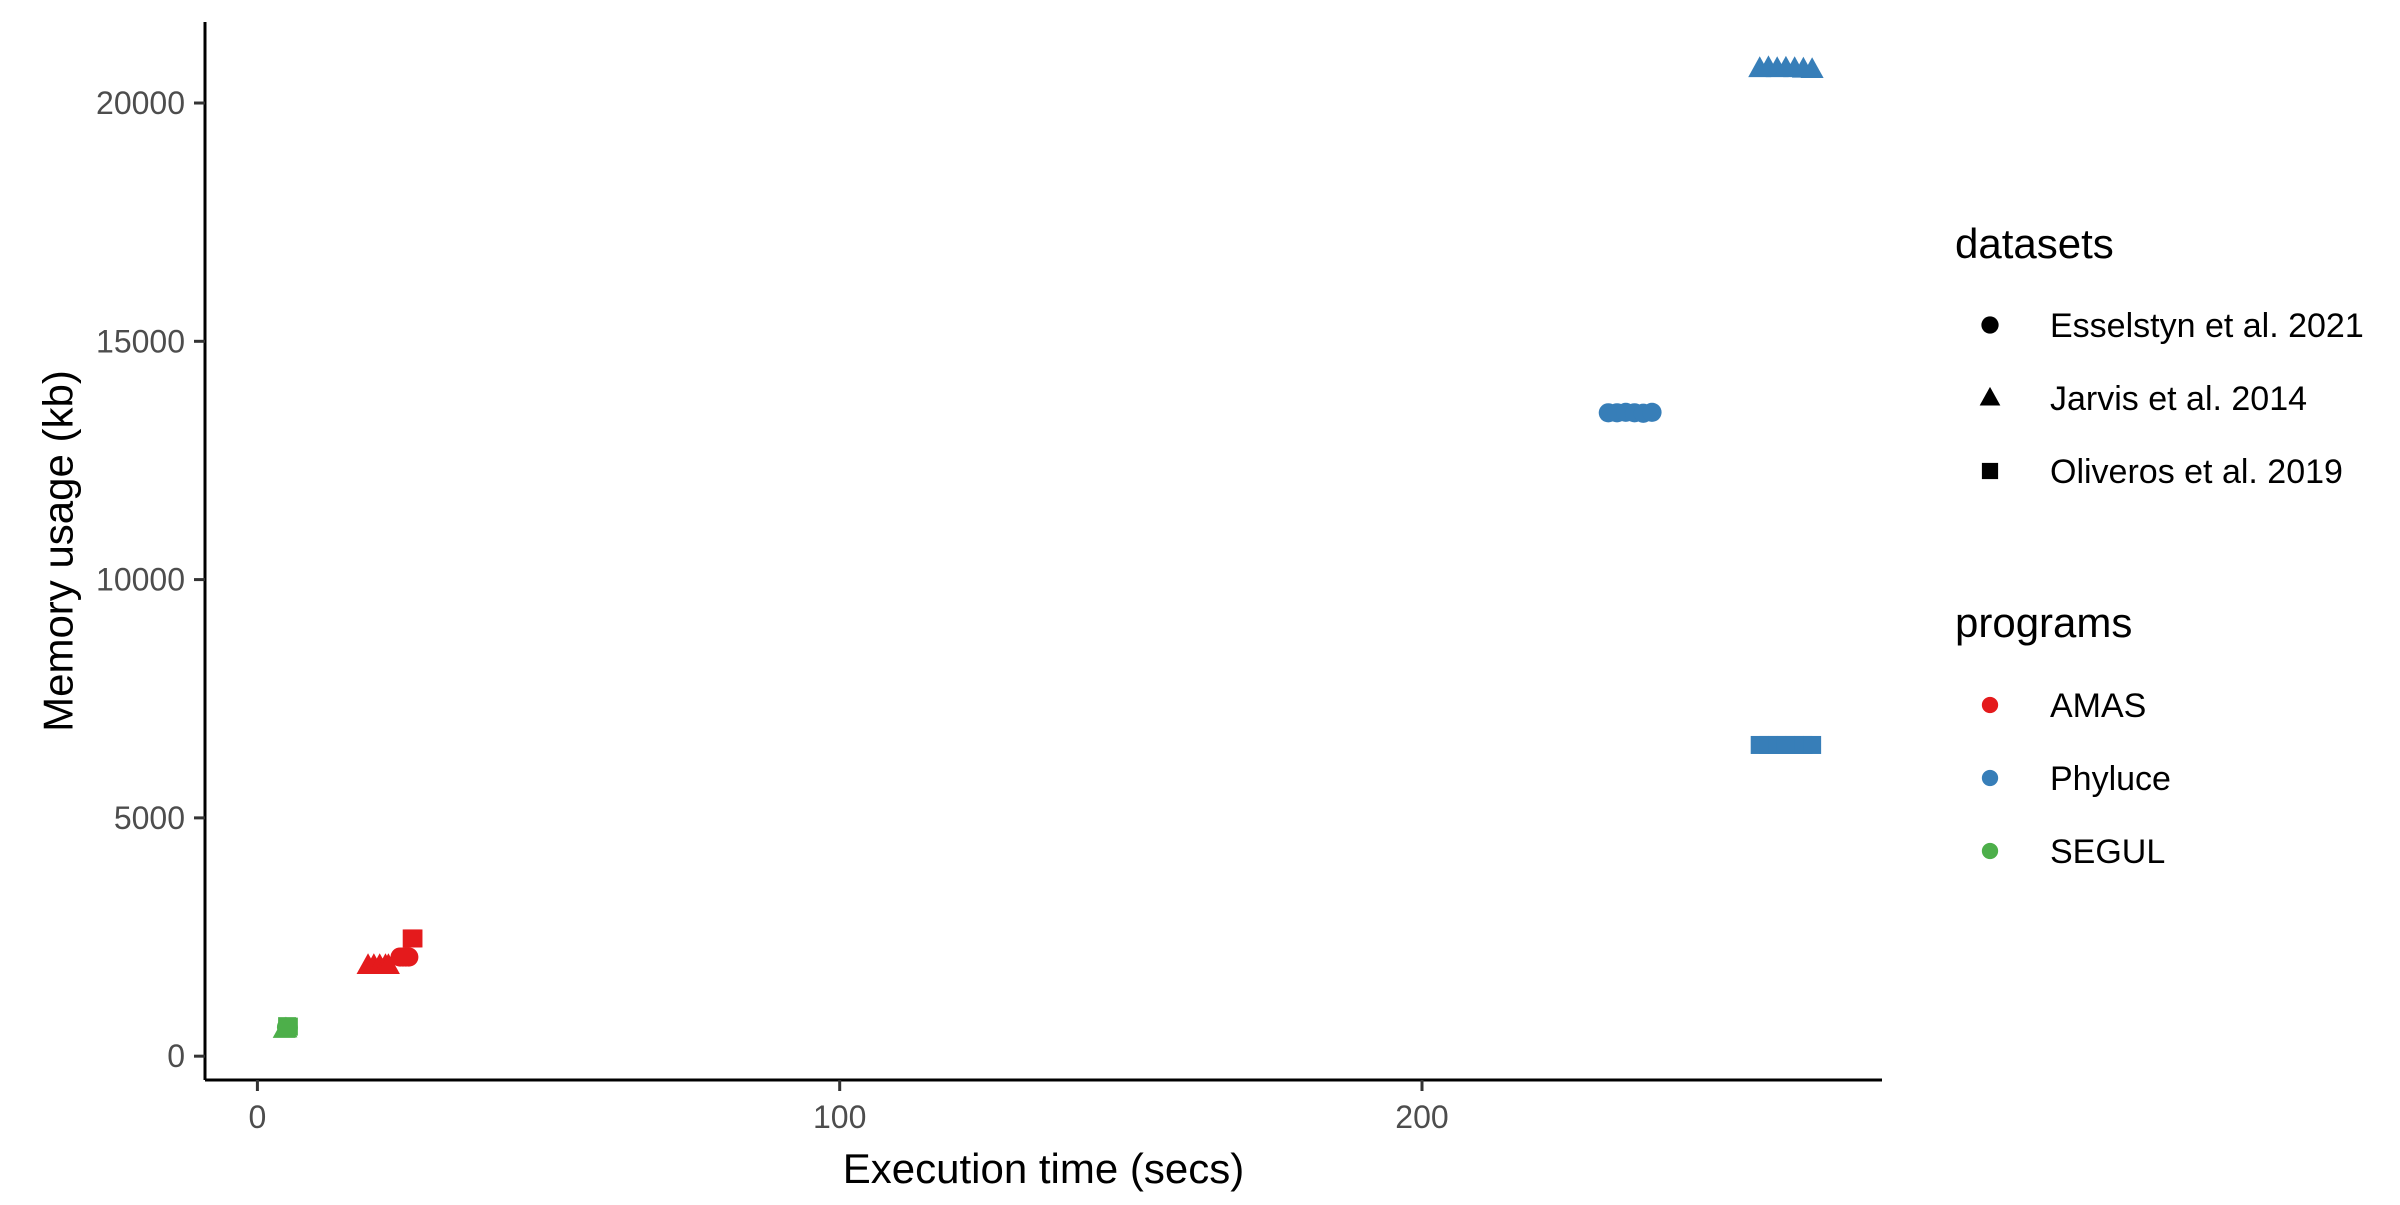  I want to click on y-tick-label: 15000, so click(140, 341).